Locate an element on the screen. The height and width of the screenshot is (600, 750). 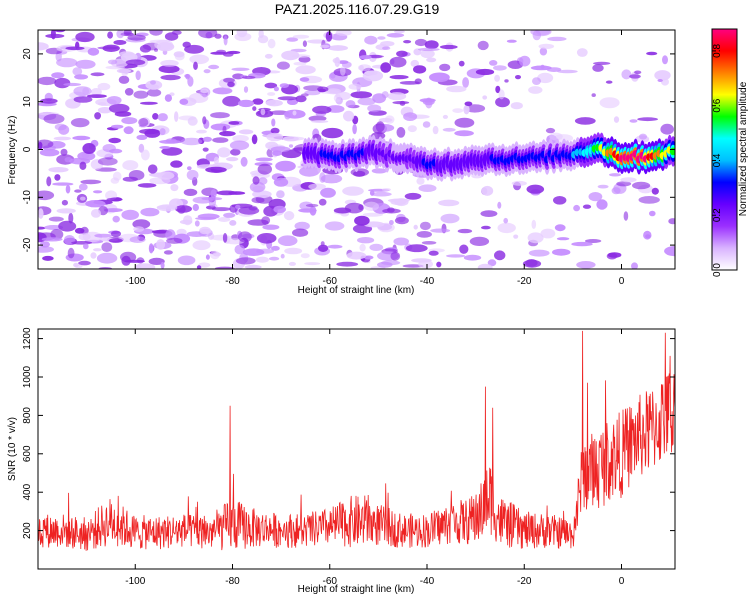
snr-xtick-label: -40 is located at coordinates (427, 581).